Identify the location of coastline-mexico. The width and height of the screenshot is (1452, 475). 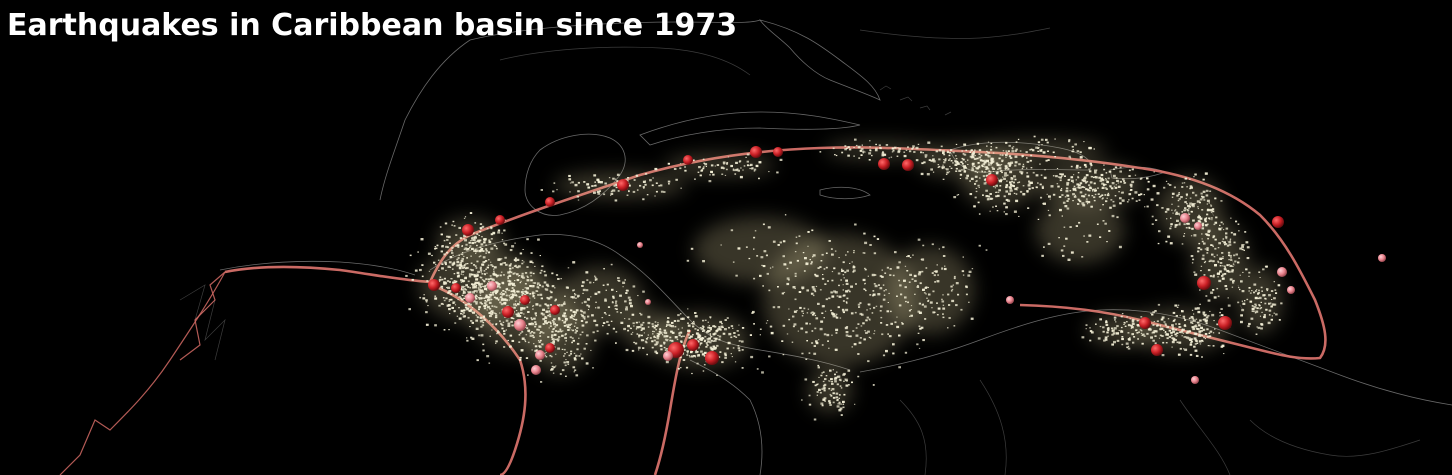
(317, 268).